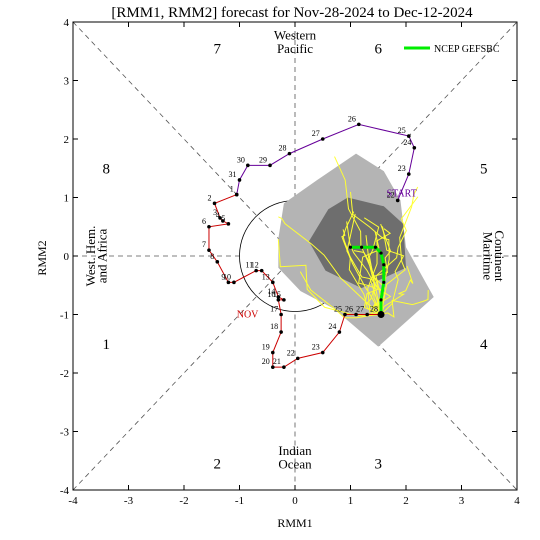 Image resolution: width=540 pixels, height=540 pixels. I want to click on observed-day-label: 6, so click(204, 221).